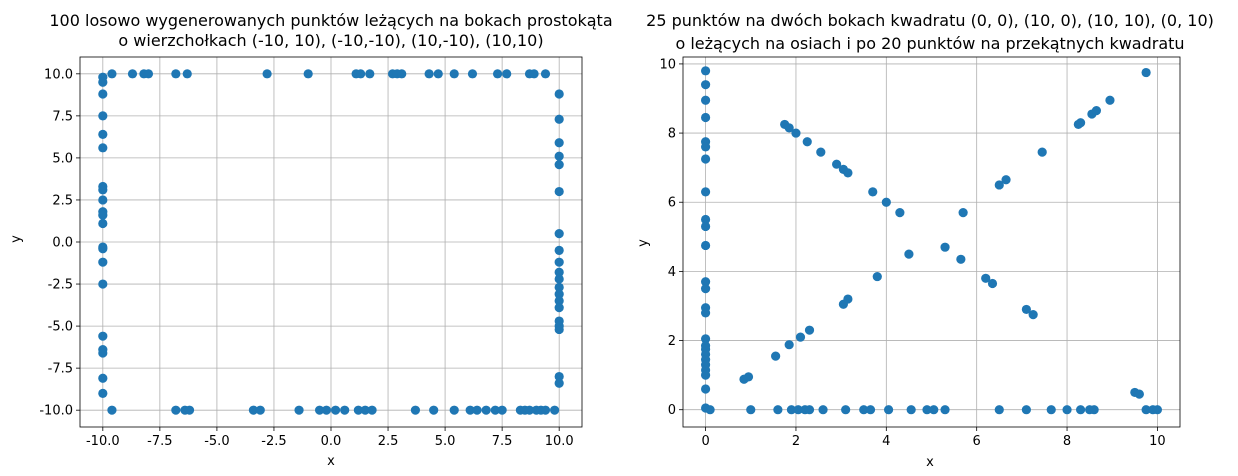 The height and width of the screenshot is (476, 1238). I want to click on x-tick-label: 2.5, so click(388, 441).